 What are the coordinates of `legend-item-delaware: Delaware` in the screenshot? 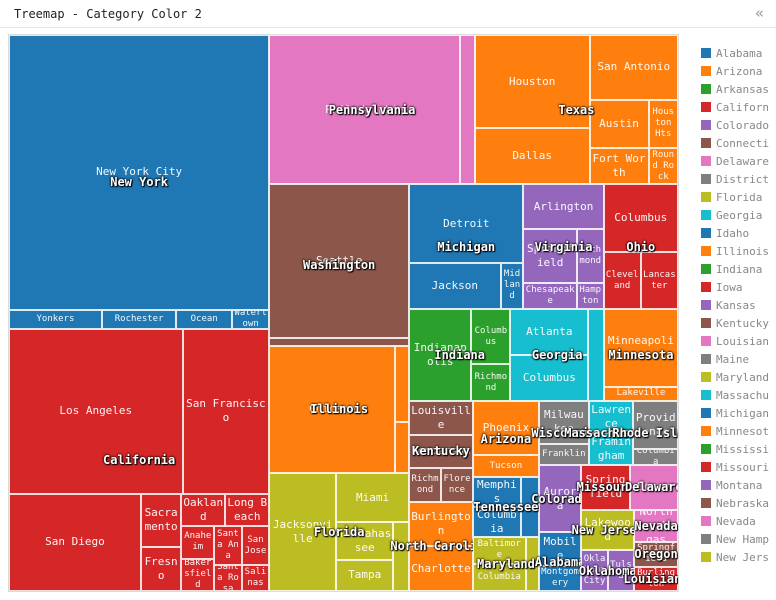 It's located at (738, 161).